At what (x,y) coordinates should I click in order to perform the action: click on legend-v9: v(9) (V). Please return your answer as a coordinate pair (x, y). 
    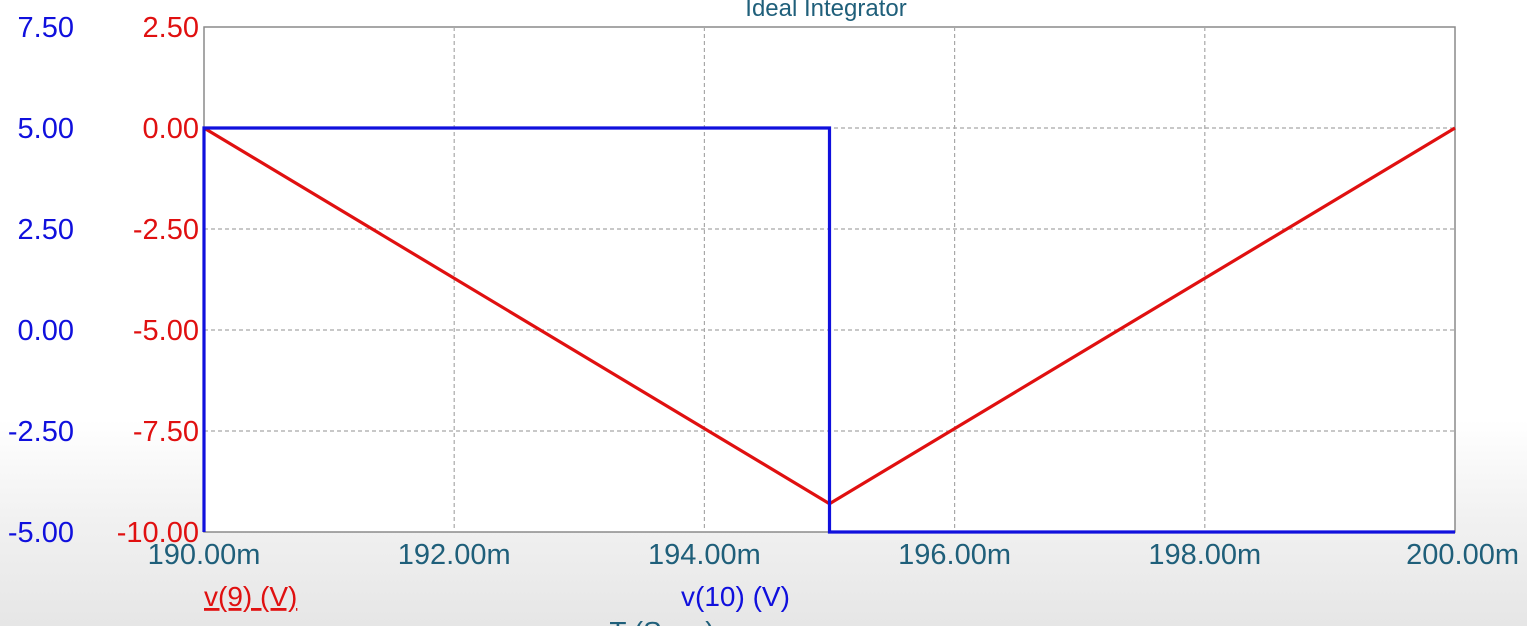
    Looking at the image, I should click on (250, 596).